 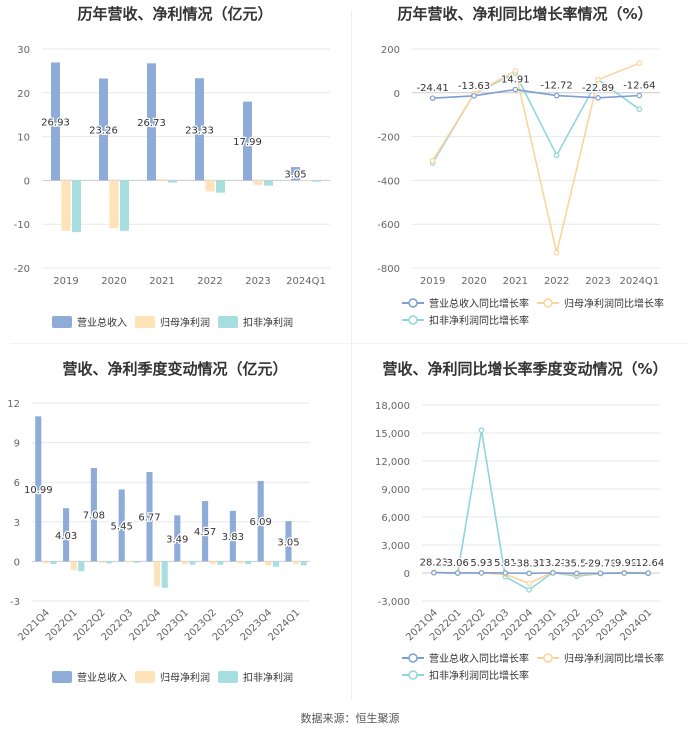 What do you see at coordinates (434, 563) in the screenshot?
I see `data-label: 28.23` at bounding box center [434, 563].